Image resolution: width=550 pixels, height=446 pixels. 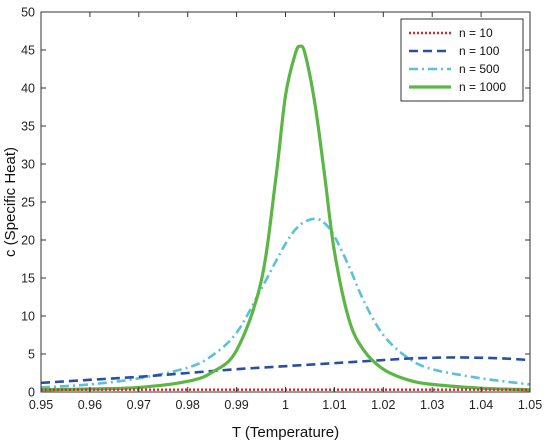 What do you see at coordinates (10, 202) in the screenshot?
I see `y-axis-label: c (Specific Heat)` at bounding box center [10, 202].